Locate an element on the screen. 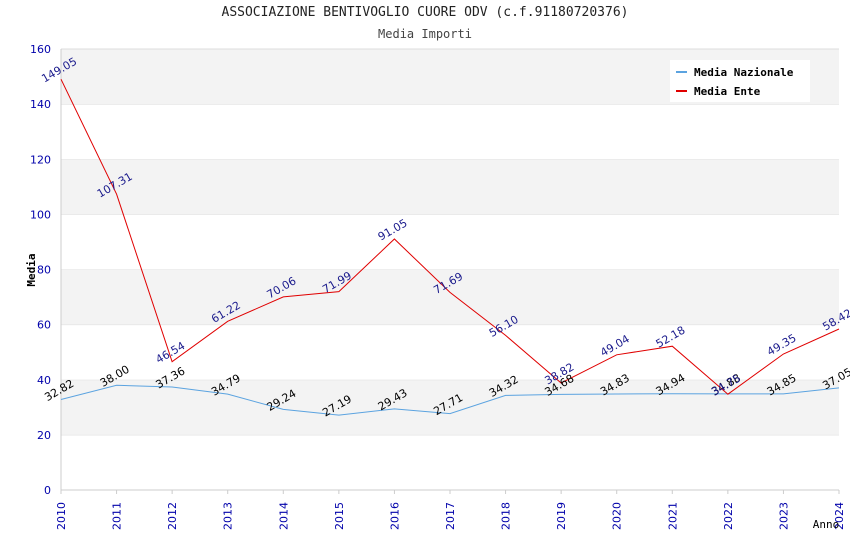 This screenshot has width=850, height=550. series-line-media-nazionale is located at coordinates (450, 400).